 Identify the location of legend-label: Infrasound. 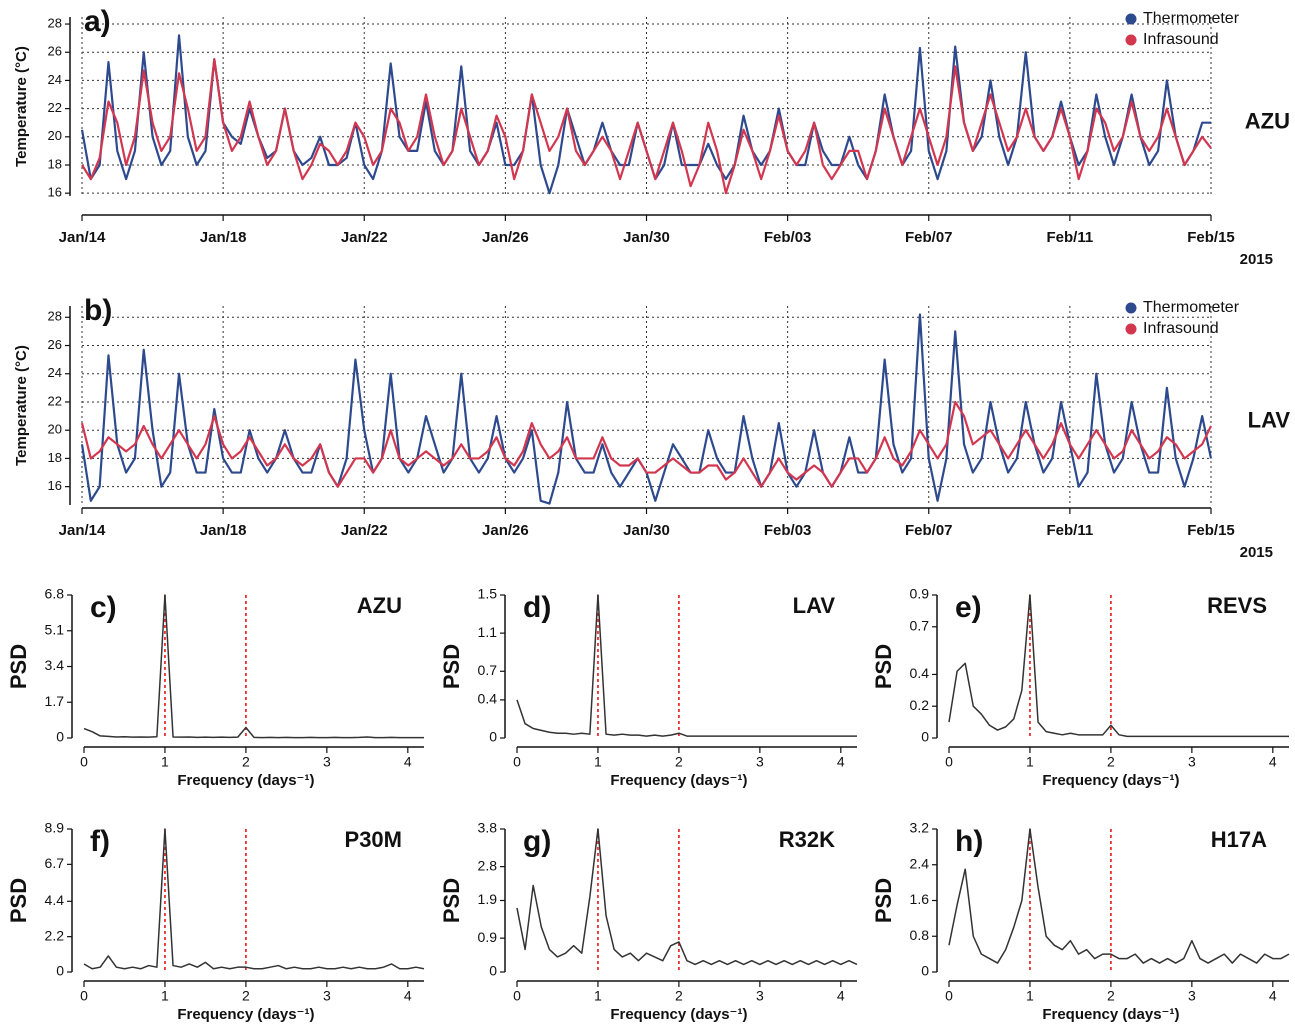
(1181, 328).